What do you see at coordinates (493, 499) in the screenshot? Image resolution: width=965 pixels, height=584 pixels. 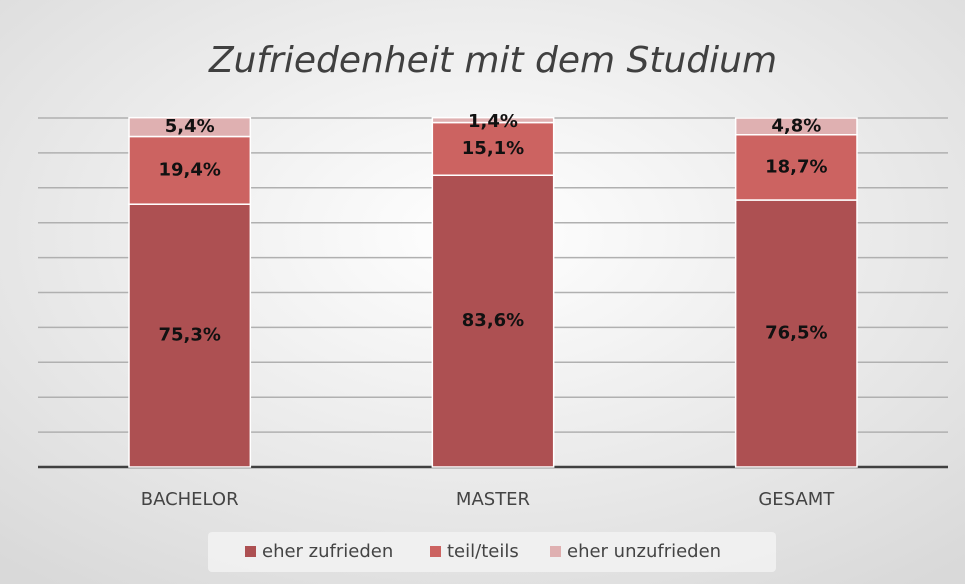 I see `x-tick-label: MASTER` at bounding box center [493, 499].